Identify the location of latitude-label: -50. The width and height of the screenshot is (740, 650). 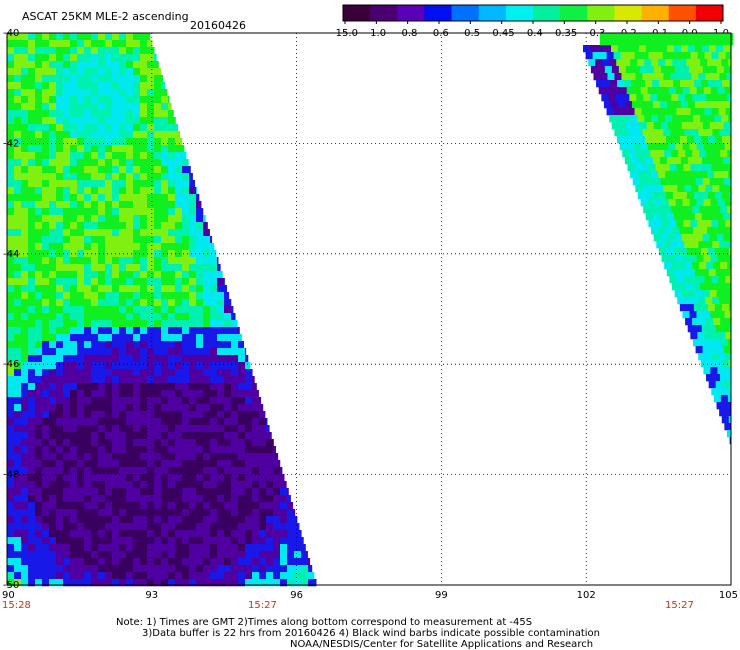
(11, 585).